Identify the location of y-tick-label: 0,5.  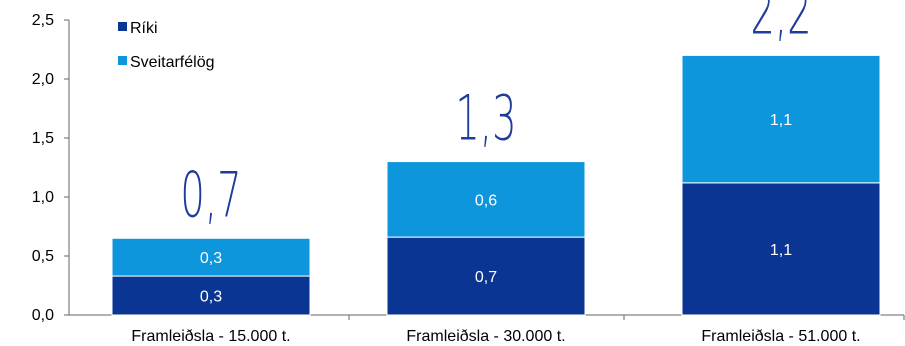
(43, 256).